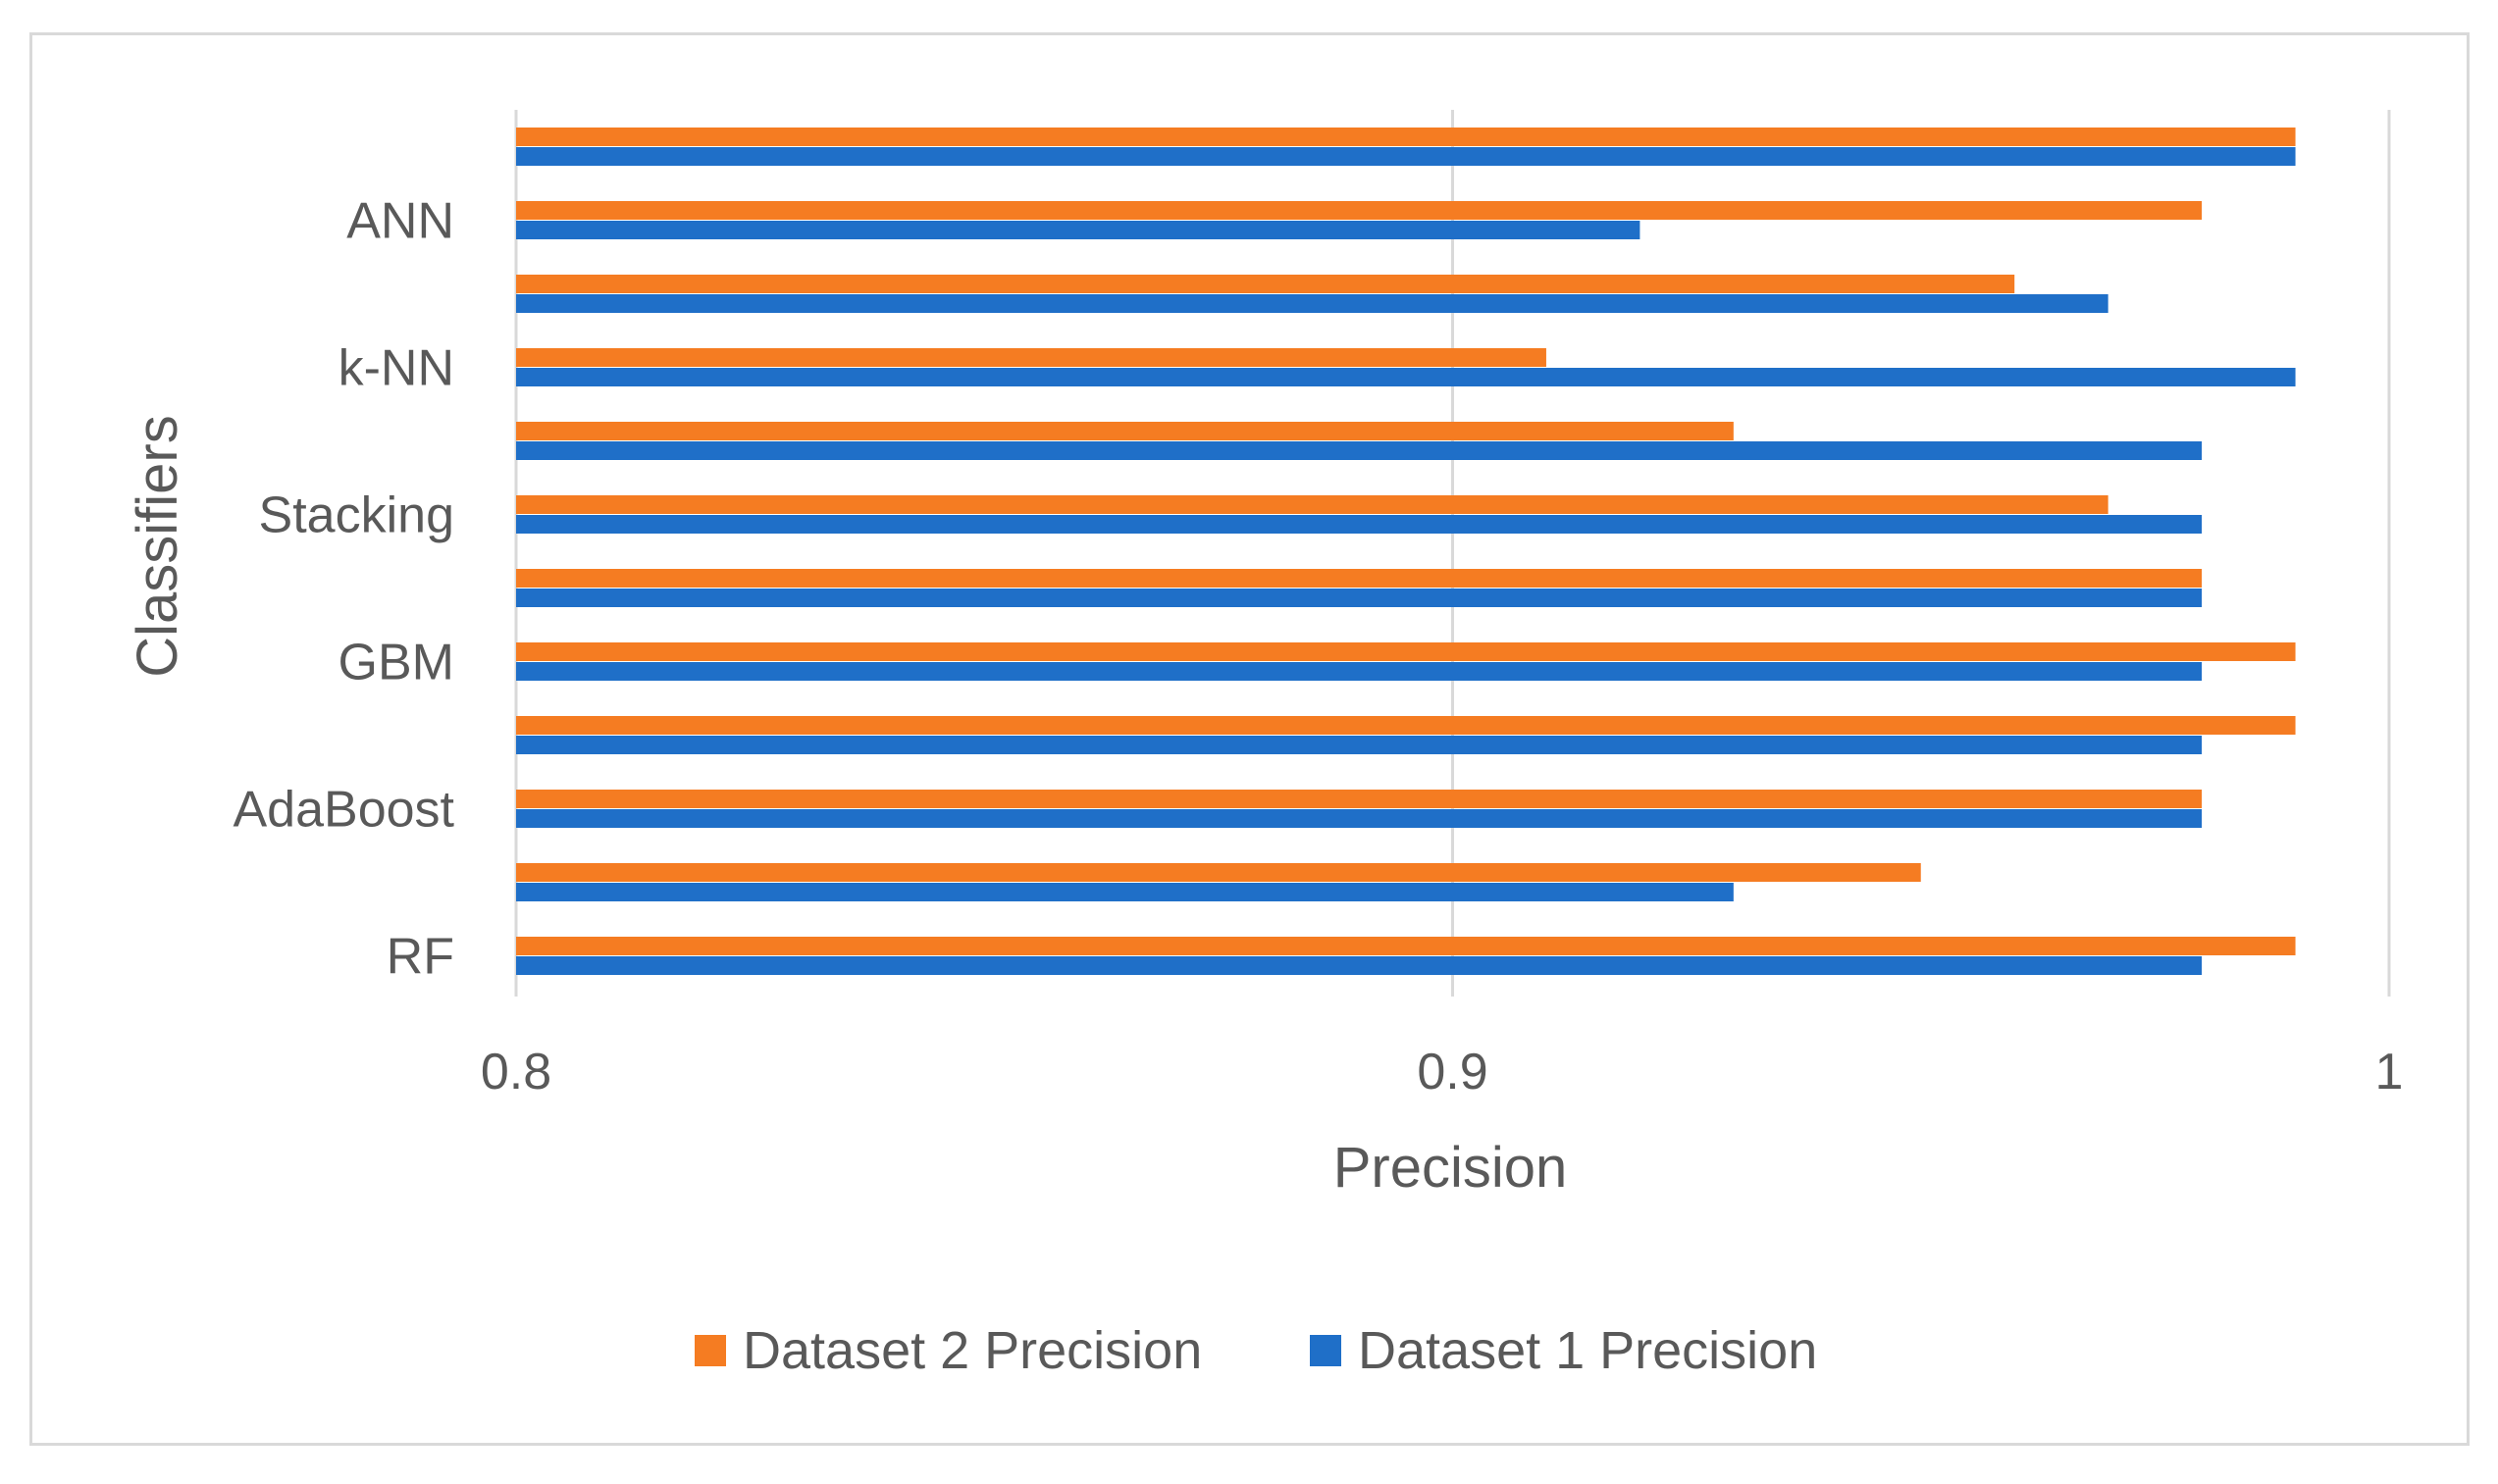 This screenshot has height=1484, width=2498. What do you see at coordinates (345, 811) in the screenshot?
I see `y-tick-label: AdaBoost` at bounding box center [345, 811].